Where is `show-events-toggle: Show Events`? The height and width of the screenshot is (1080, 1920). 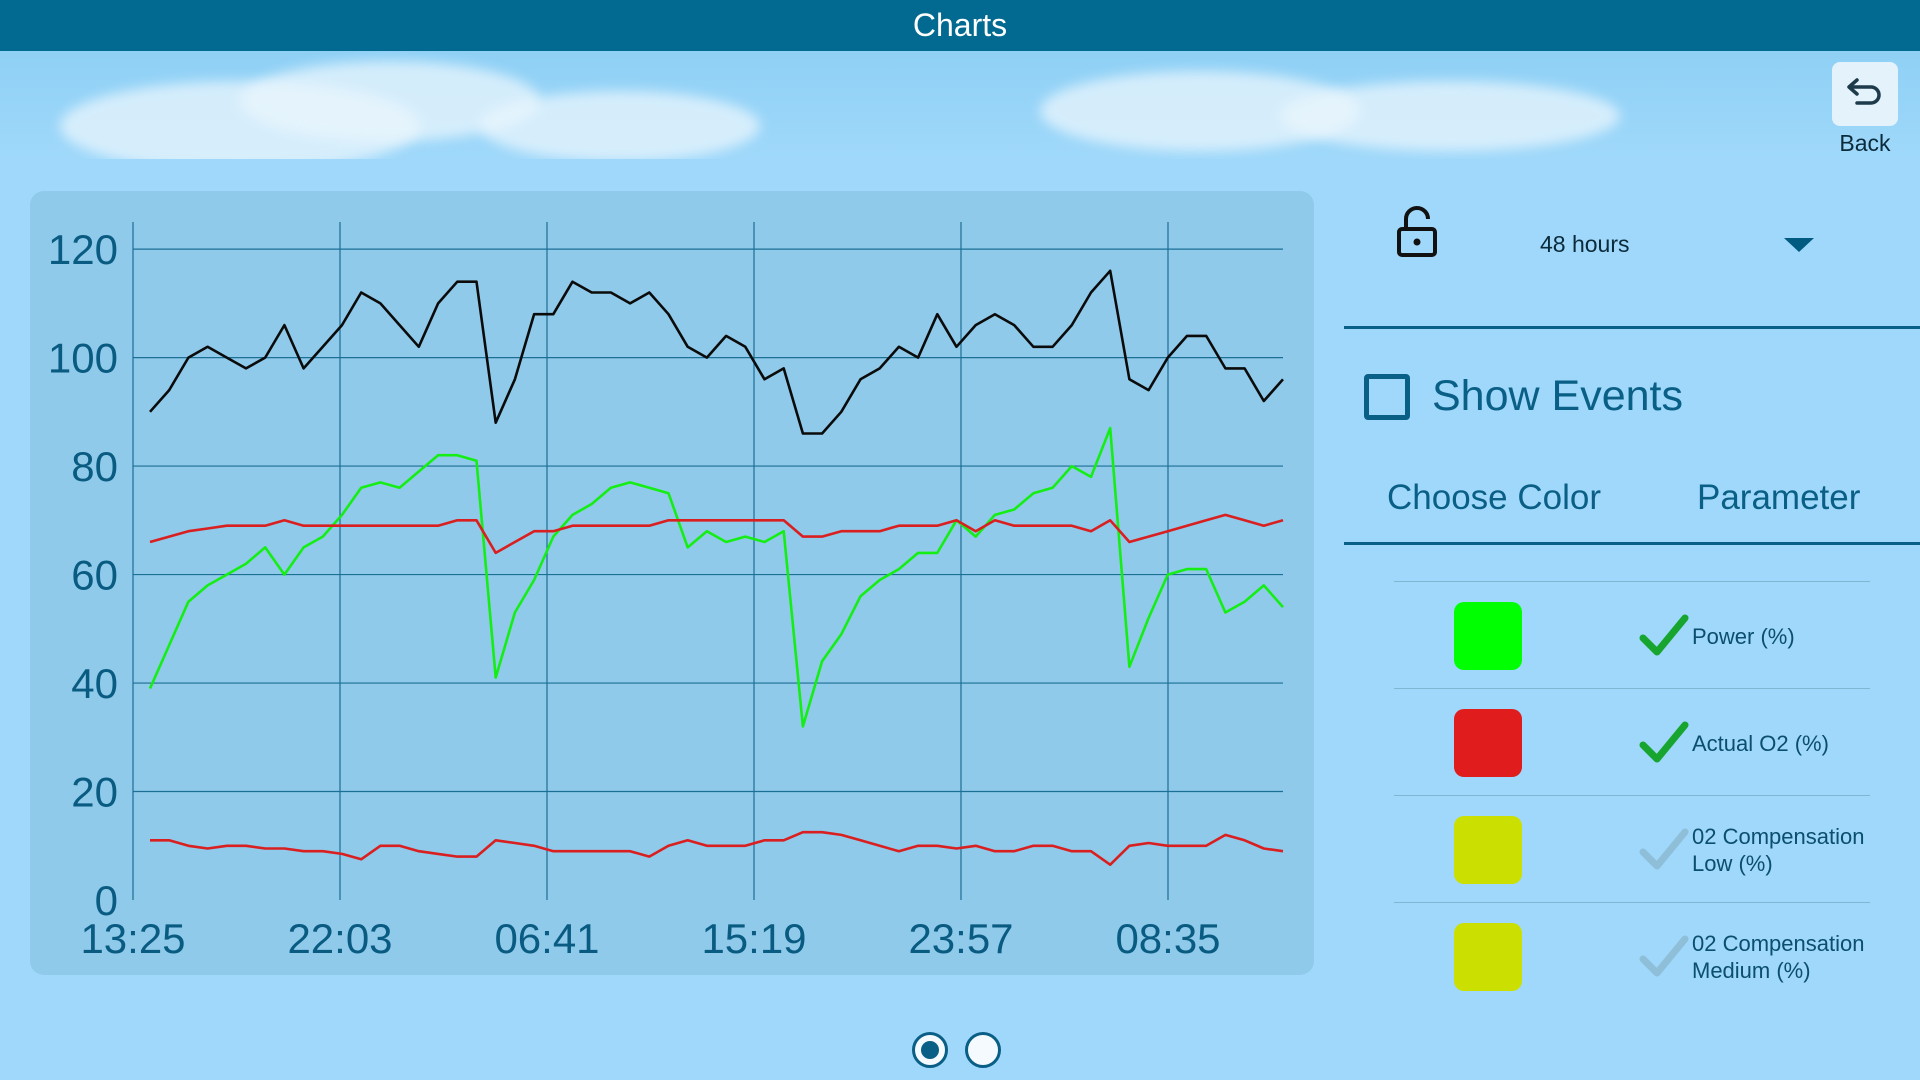 show-events-toggle: Show Events is located at coordinates (1523, 396).